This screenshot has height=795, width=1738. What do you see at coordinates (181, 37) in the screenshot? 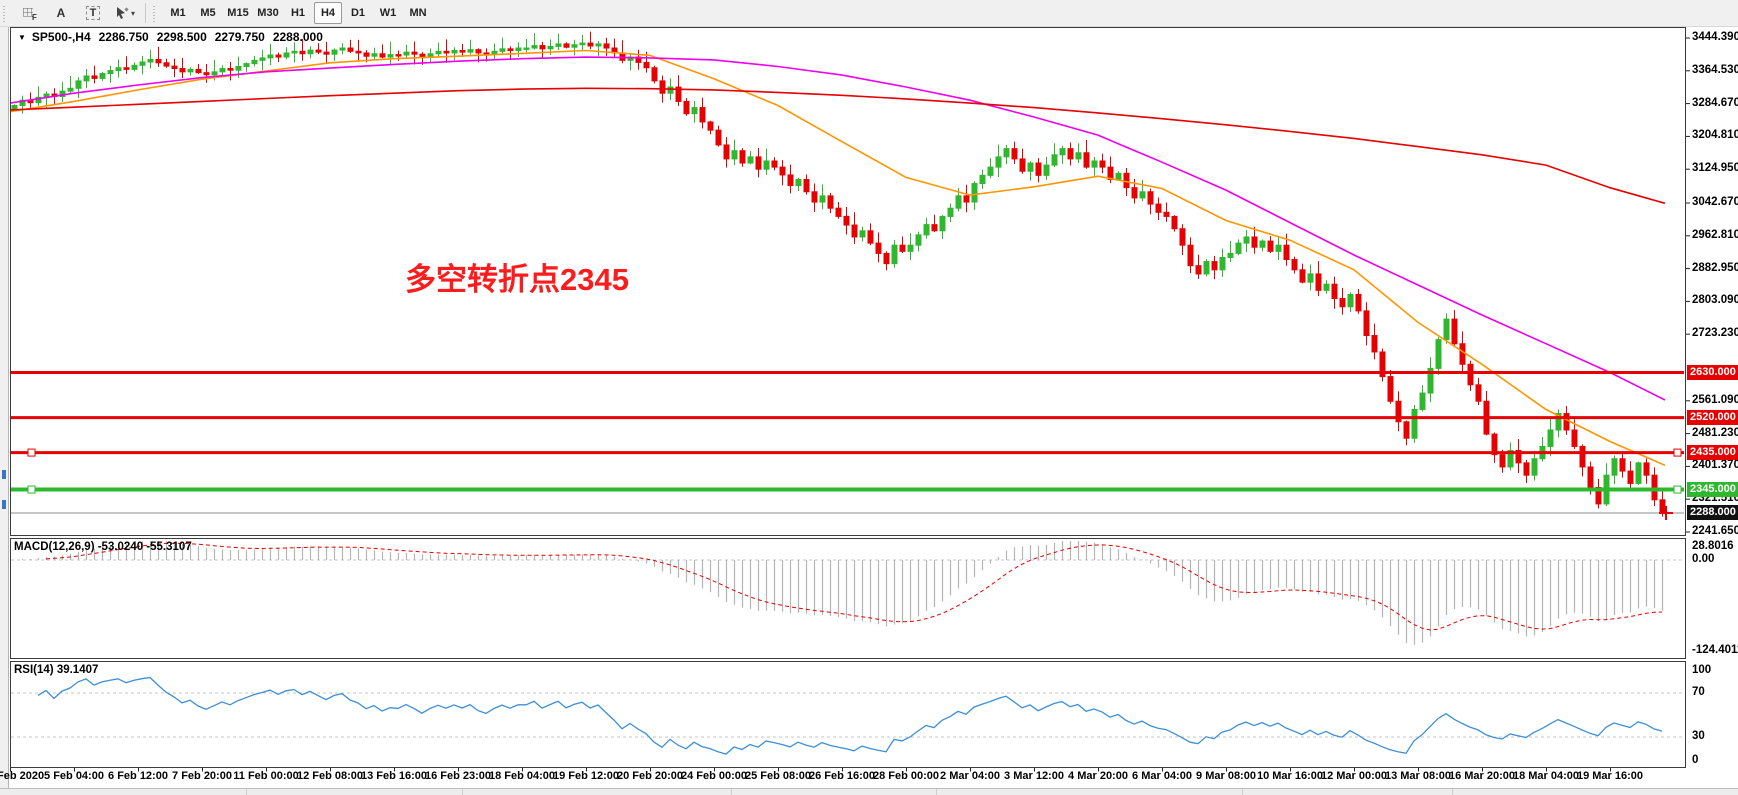
I see `ohlc-high: 2298.500` at bounding box center [181, 37].